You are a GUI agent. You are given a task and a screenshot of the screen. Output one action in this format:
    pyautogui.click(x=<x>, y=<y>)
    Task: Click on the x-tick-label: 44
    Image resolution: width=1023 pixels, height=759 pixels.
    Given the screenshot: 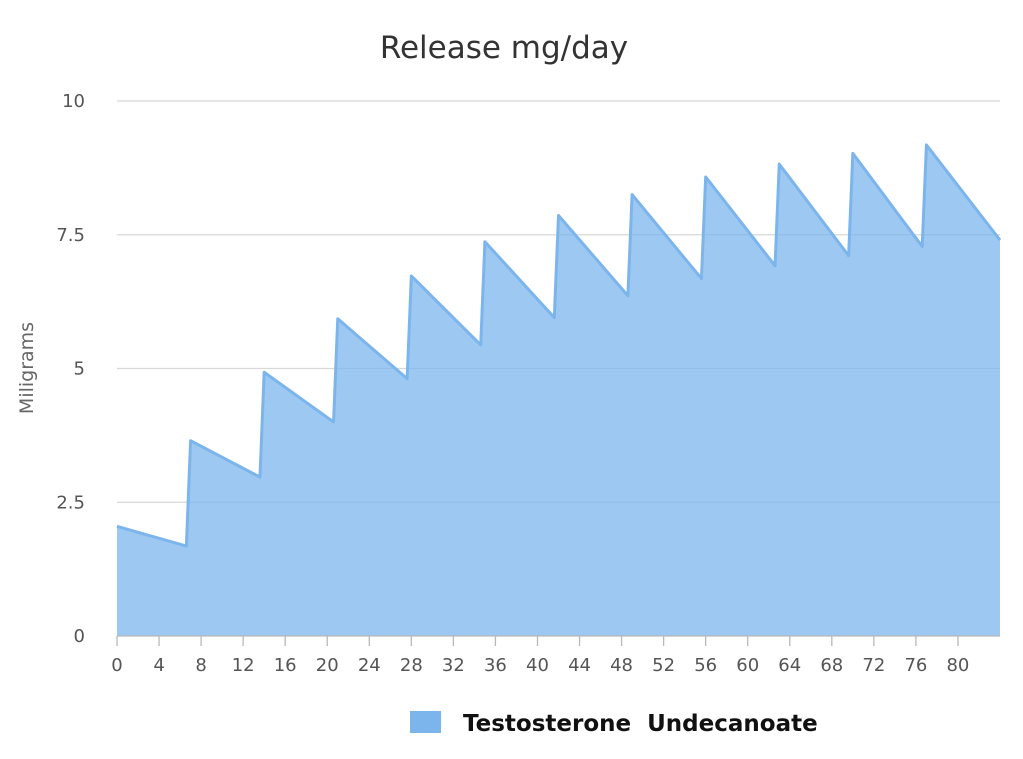 What is the action you would take?
    pyautogui.click(x=579, y=665)
    